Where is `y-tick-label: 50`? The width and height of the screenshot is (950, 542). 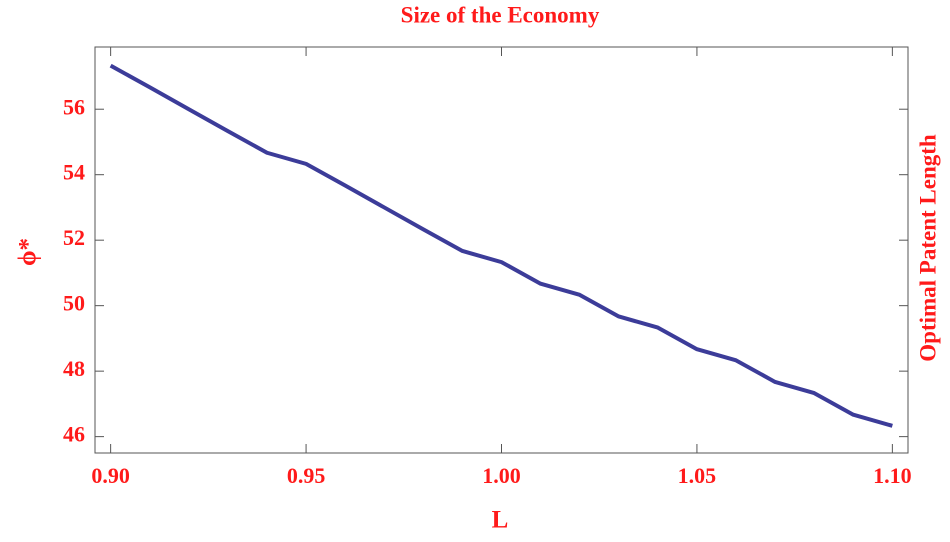
y-tick-label: 50 is located at coordinates (74, 303).